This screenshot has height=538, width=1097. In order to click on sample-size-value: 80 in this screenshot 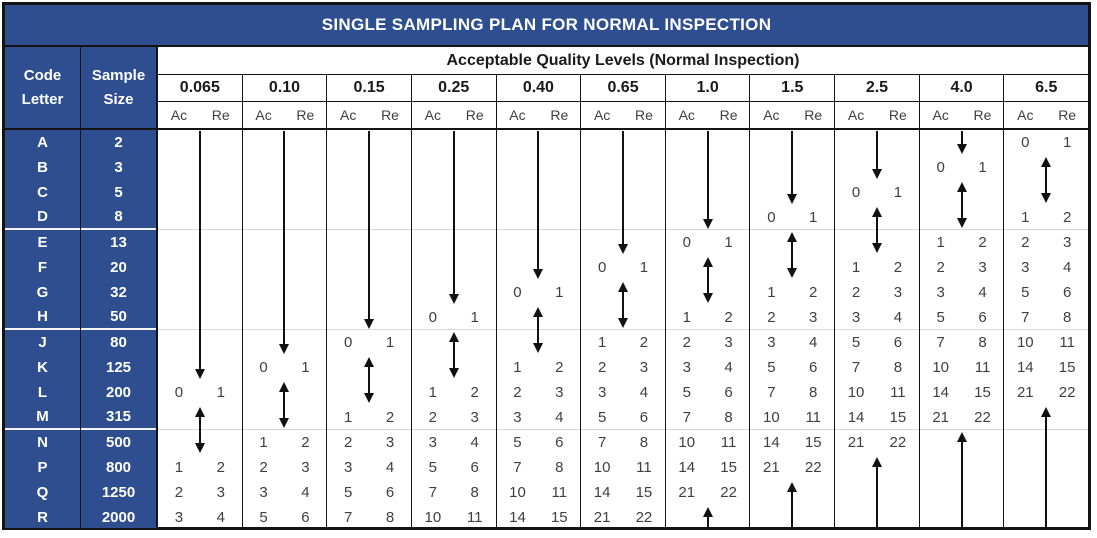, I will do `click(118, 342)`.